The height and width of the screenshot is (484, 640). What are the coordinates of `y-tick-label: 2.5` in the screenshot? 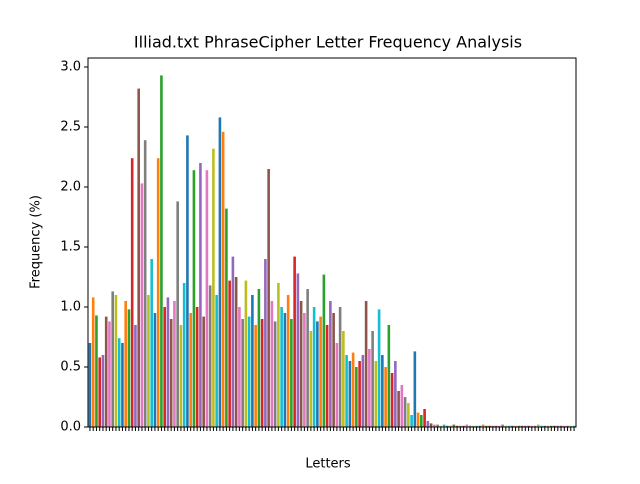 It's located at (70, 127).